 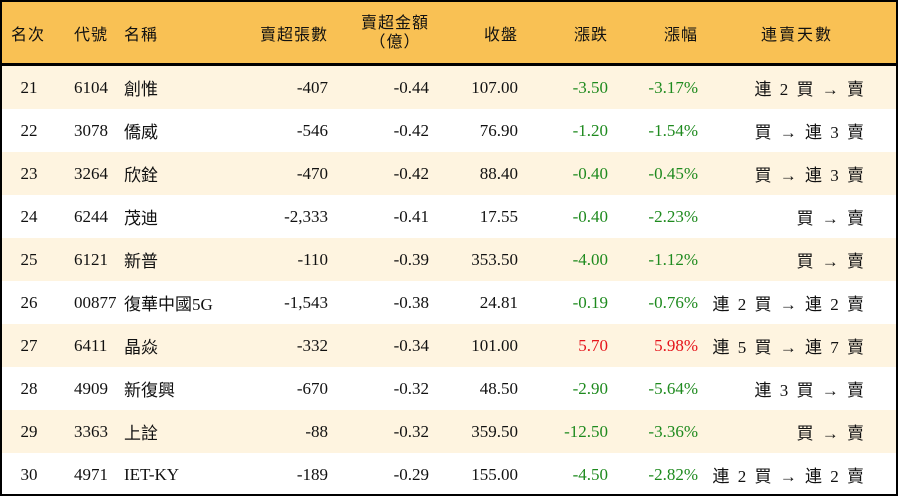 What do you see at coordinates (673, 130) in the screenshot?
I see `cell-change-pct: -1.54%` at bounding box center [673, 130].